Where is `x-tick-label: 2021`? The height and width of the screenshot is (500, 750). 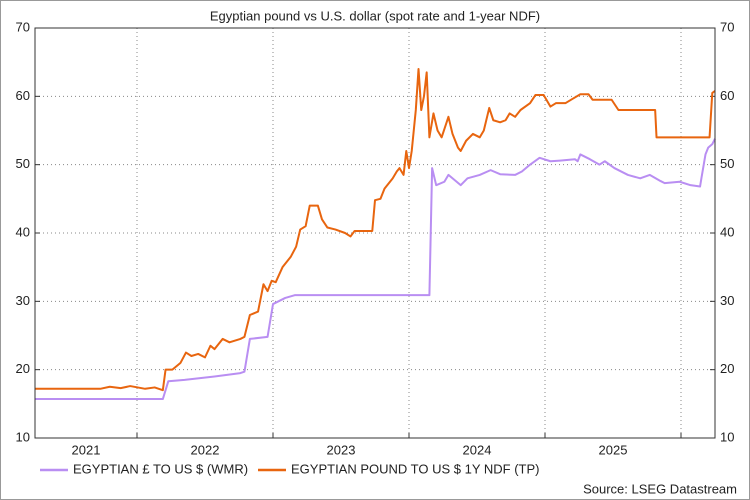 x-tick-label: 2021 is located at coordinates (86, 449).